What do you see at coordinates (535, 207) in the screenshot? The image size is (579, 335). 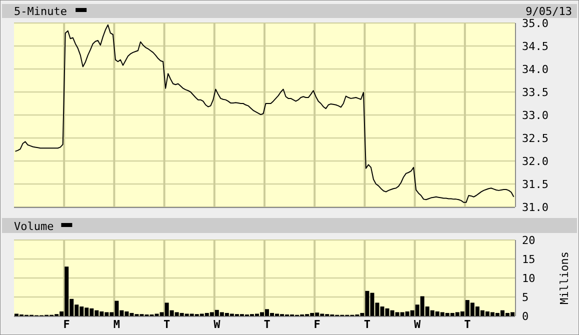 I see `y-tick-label: 31.0` at bounding box center [535, 207].